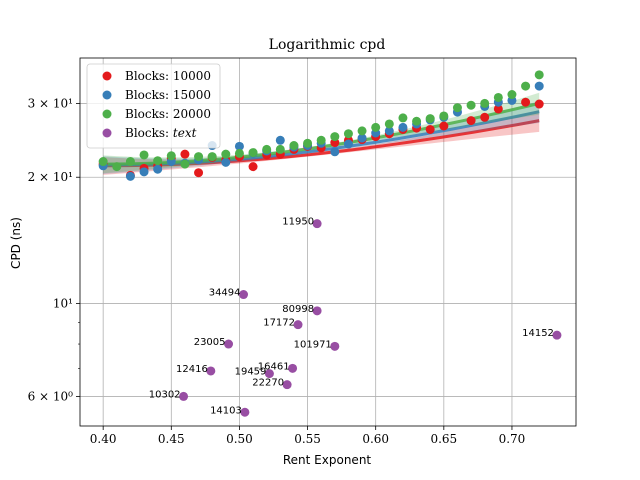 The image size is (640, 480). What do you see at coordinates (63, 303) in the screenshot?
I see `y-tick-label: 10¹` at bounding box center [63, 303].